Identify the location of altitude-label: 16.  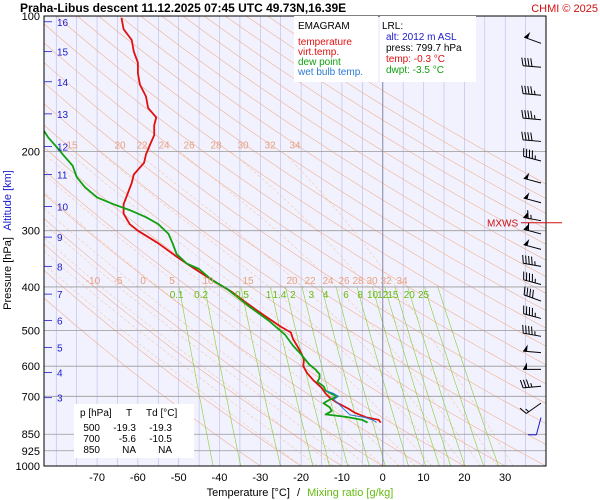
(63, 23).